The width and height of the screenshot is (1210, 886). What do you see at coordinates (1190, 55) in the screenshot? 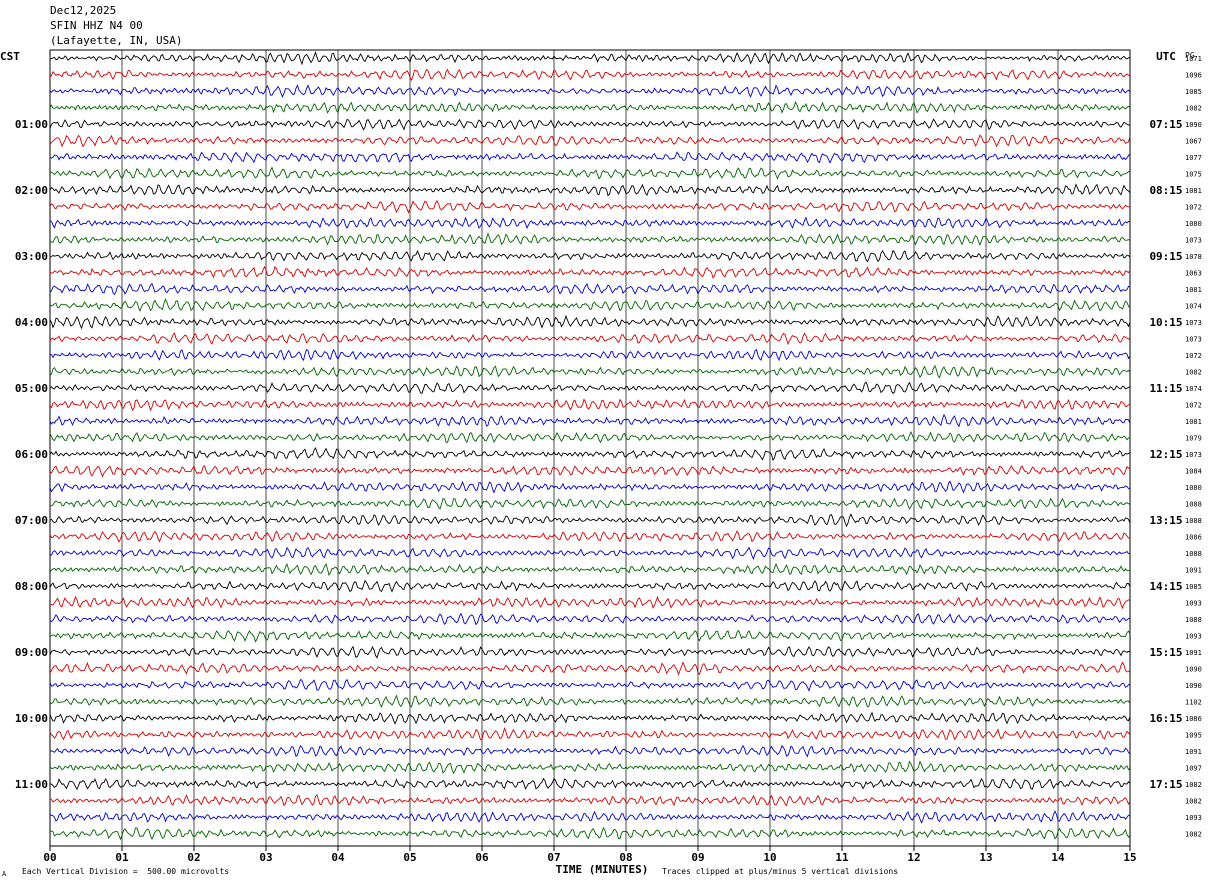
I see `pg-header-label: PG` at bounding box center [1190, 55].